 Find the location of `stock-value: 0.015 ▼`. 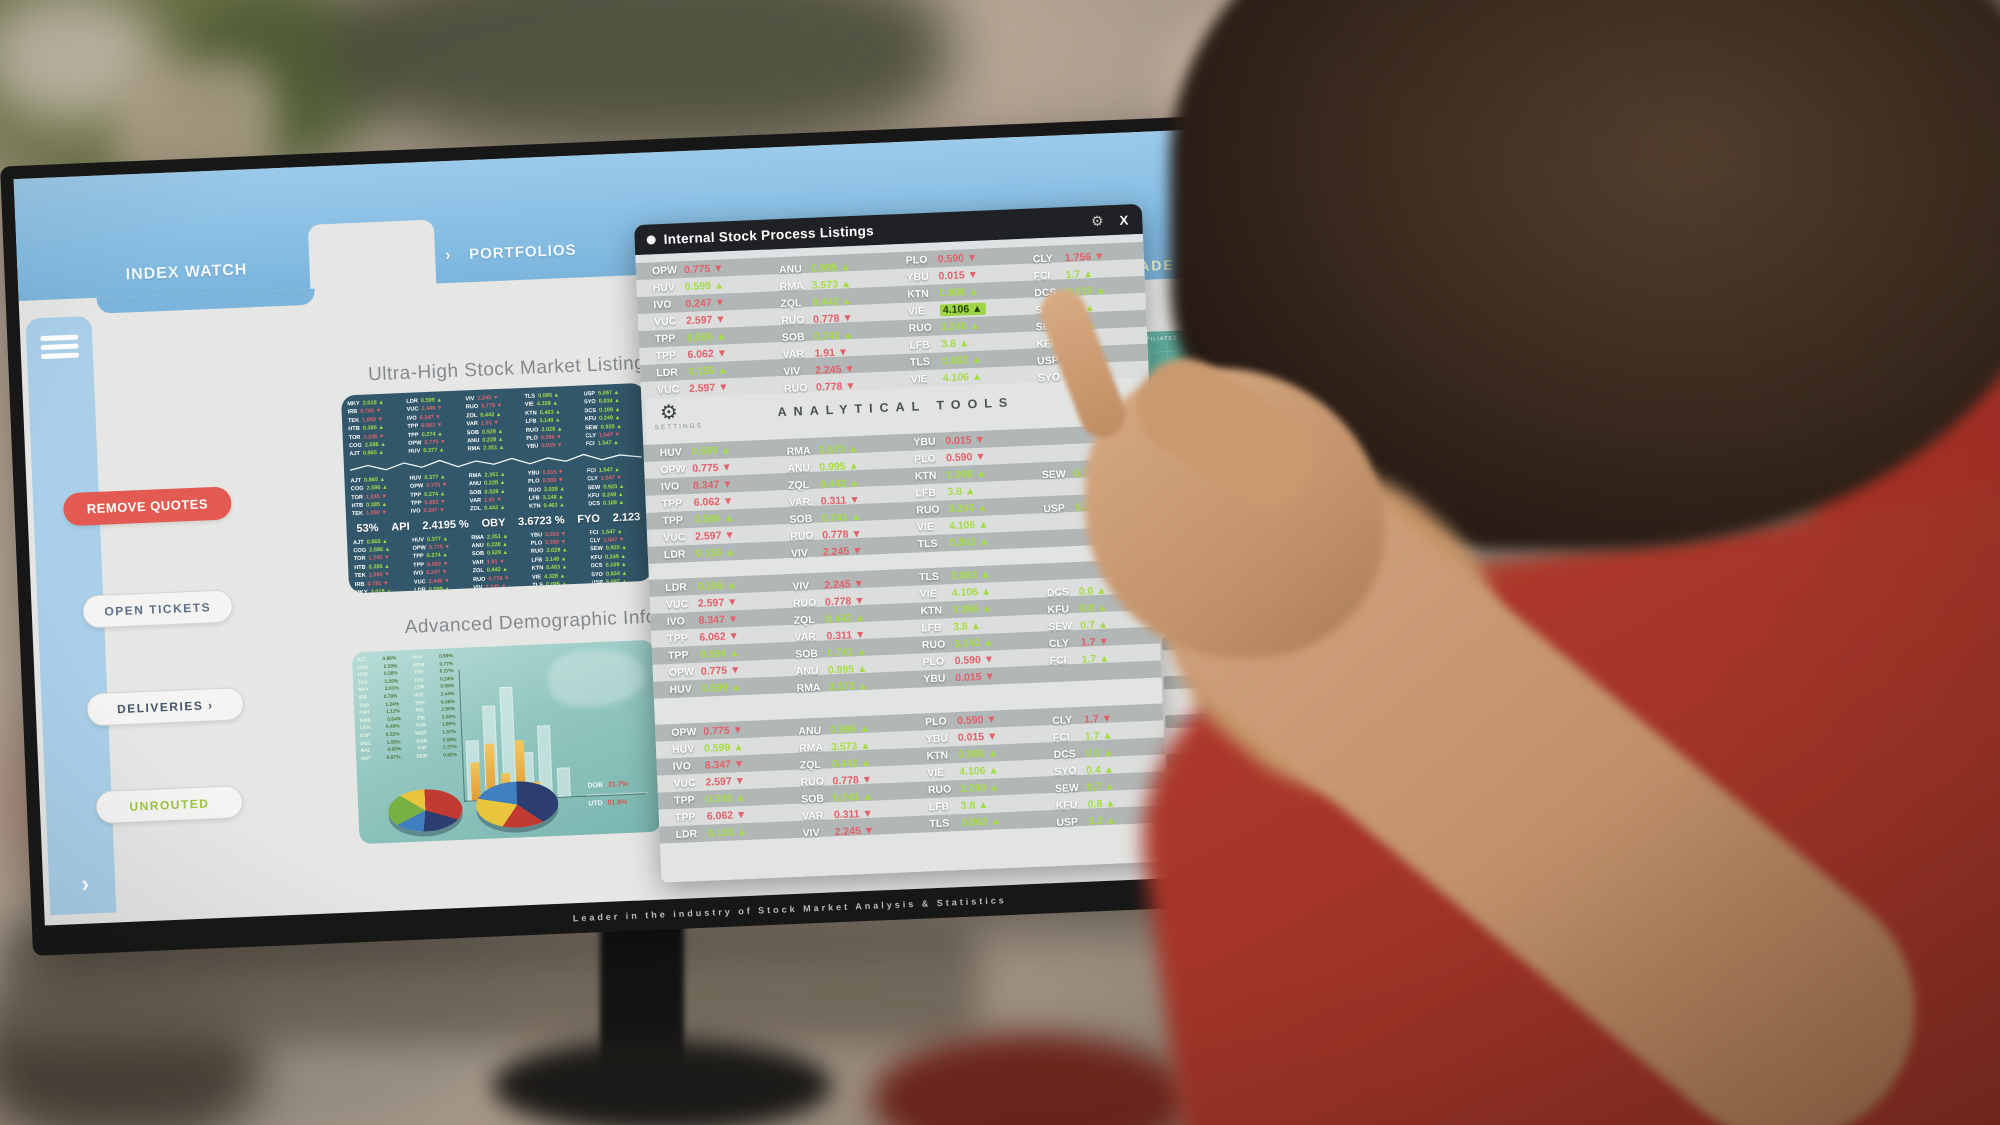

stock-value: 0.015 ▼ is located at coordinates (965, 440).